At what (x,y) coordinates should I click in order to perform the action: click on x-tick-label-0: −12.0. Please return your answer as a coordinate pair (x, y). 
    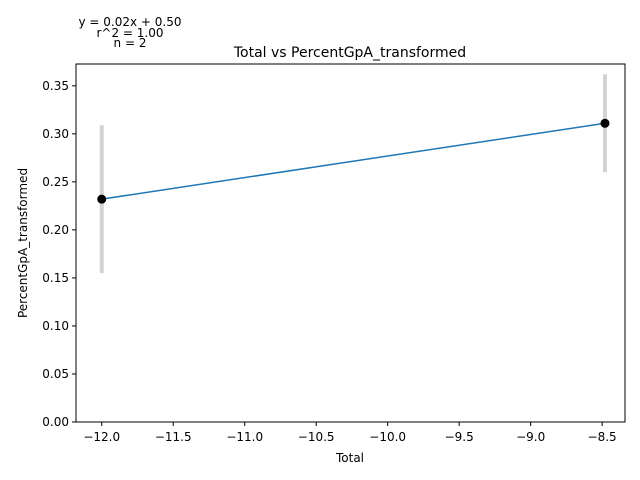
    Looking at the image, I should click on (101, 437).